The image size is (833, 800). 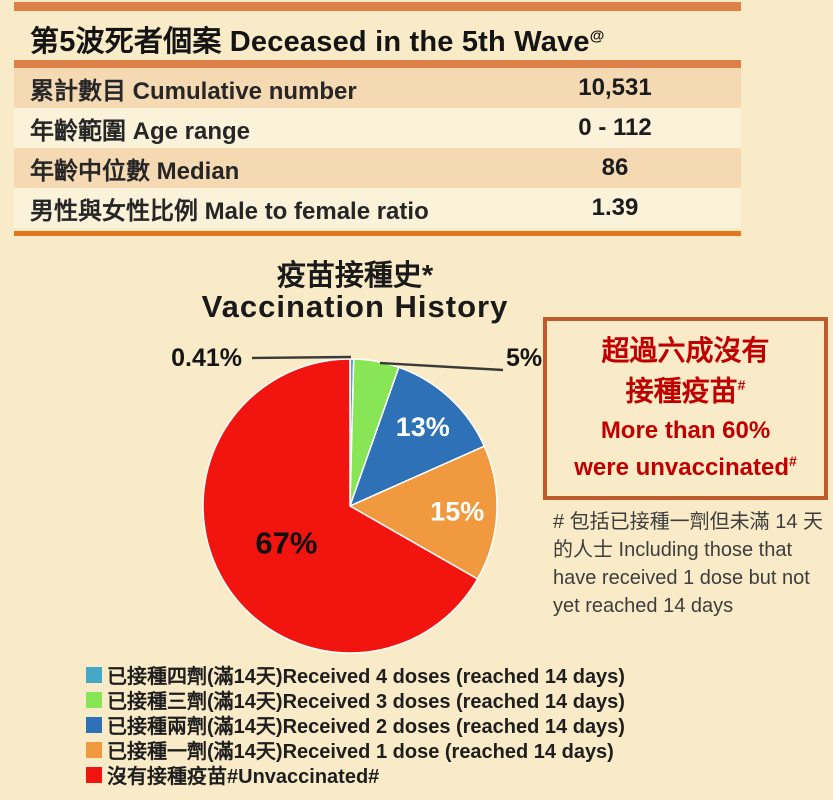 What do you see at coordinates (206, 358) in the screenshot?
I see `pie-outside-label-4doses: 0.41%` at bounding box center [206, 358].